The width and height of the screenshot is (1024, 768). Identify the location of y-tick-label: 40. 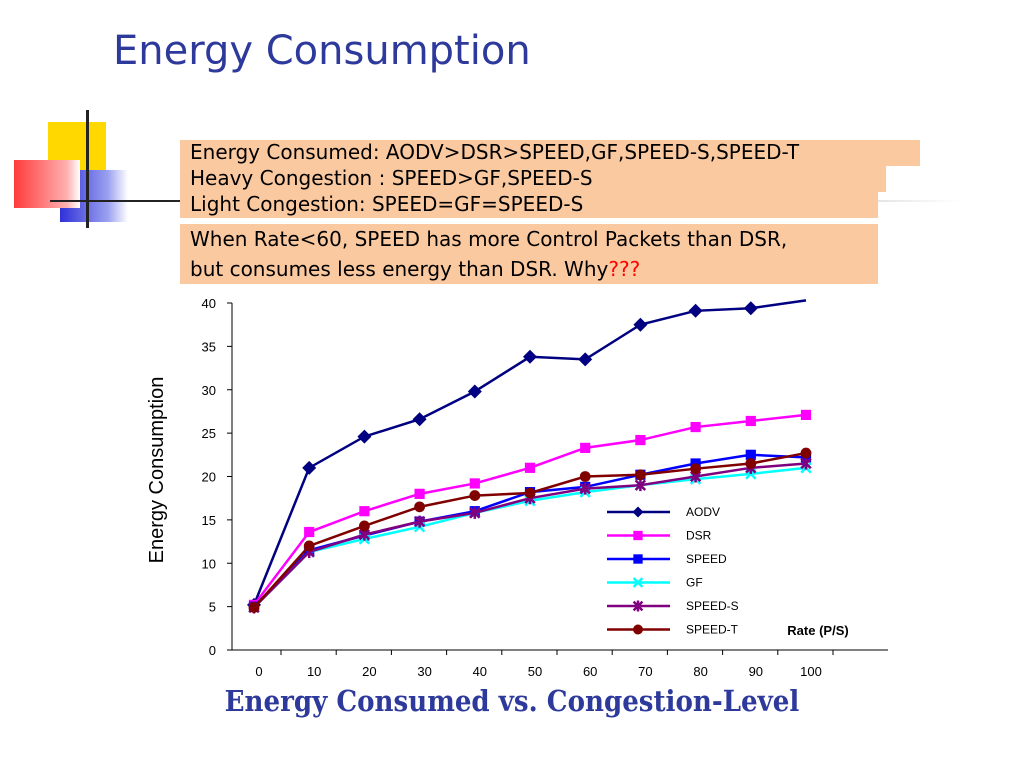
(209, 303).